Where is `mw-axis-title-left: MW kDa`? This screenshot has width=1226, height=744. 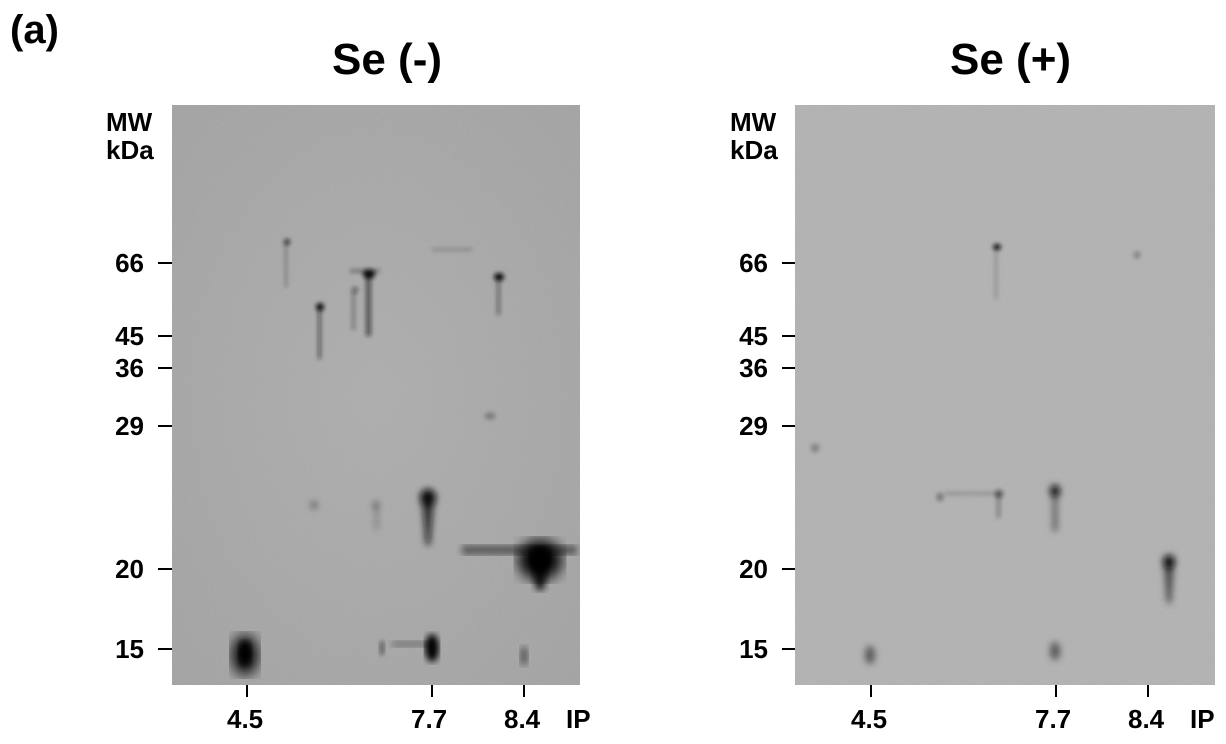
mw-axis-title-left: MW kDa is located at coordinates (130, 136).